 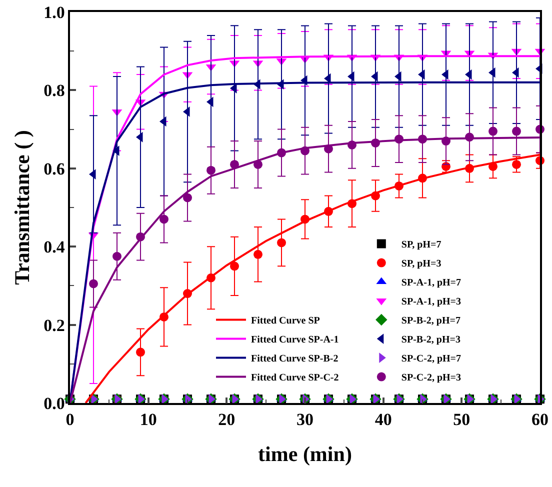 I want to click on legend-label: SP, pH=3, so click(x=421, y=264).